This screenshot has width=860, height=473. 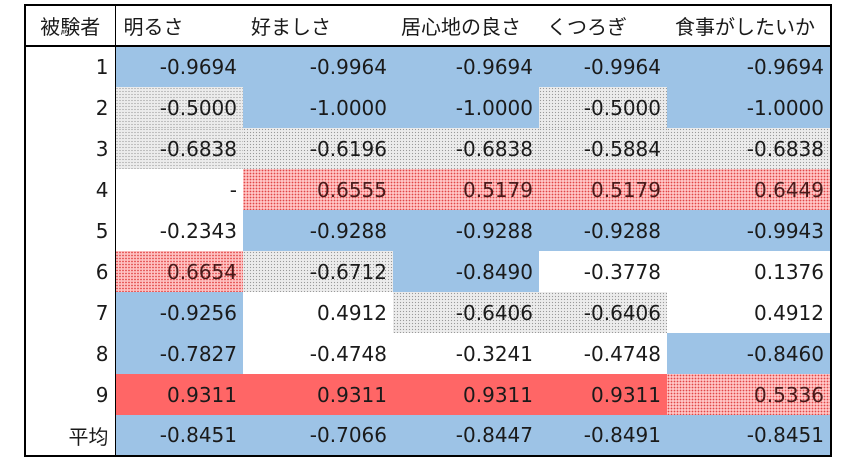 What do you see at coordinates (70, 25) in the screenshot?
I see `header-subject: 被験者` at bounding box center [70, 25].